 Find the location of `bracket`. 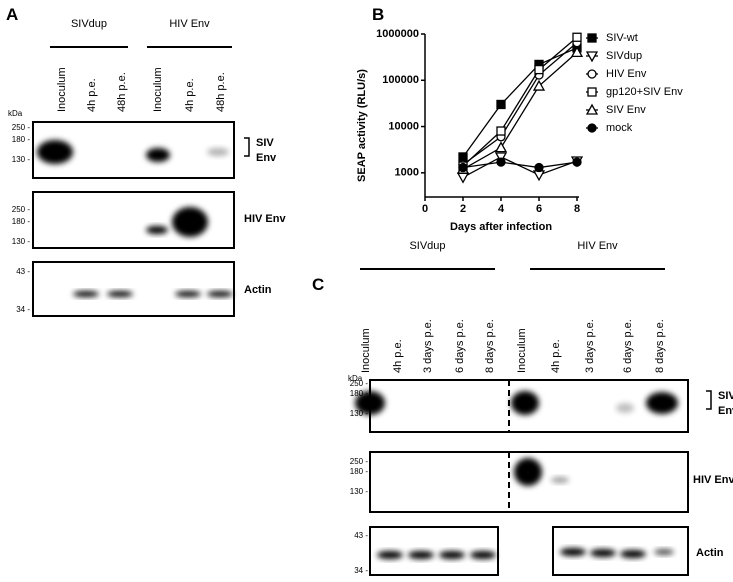

bracket is located at coordinates (247, 147).